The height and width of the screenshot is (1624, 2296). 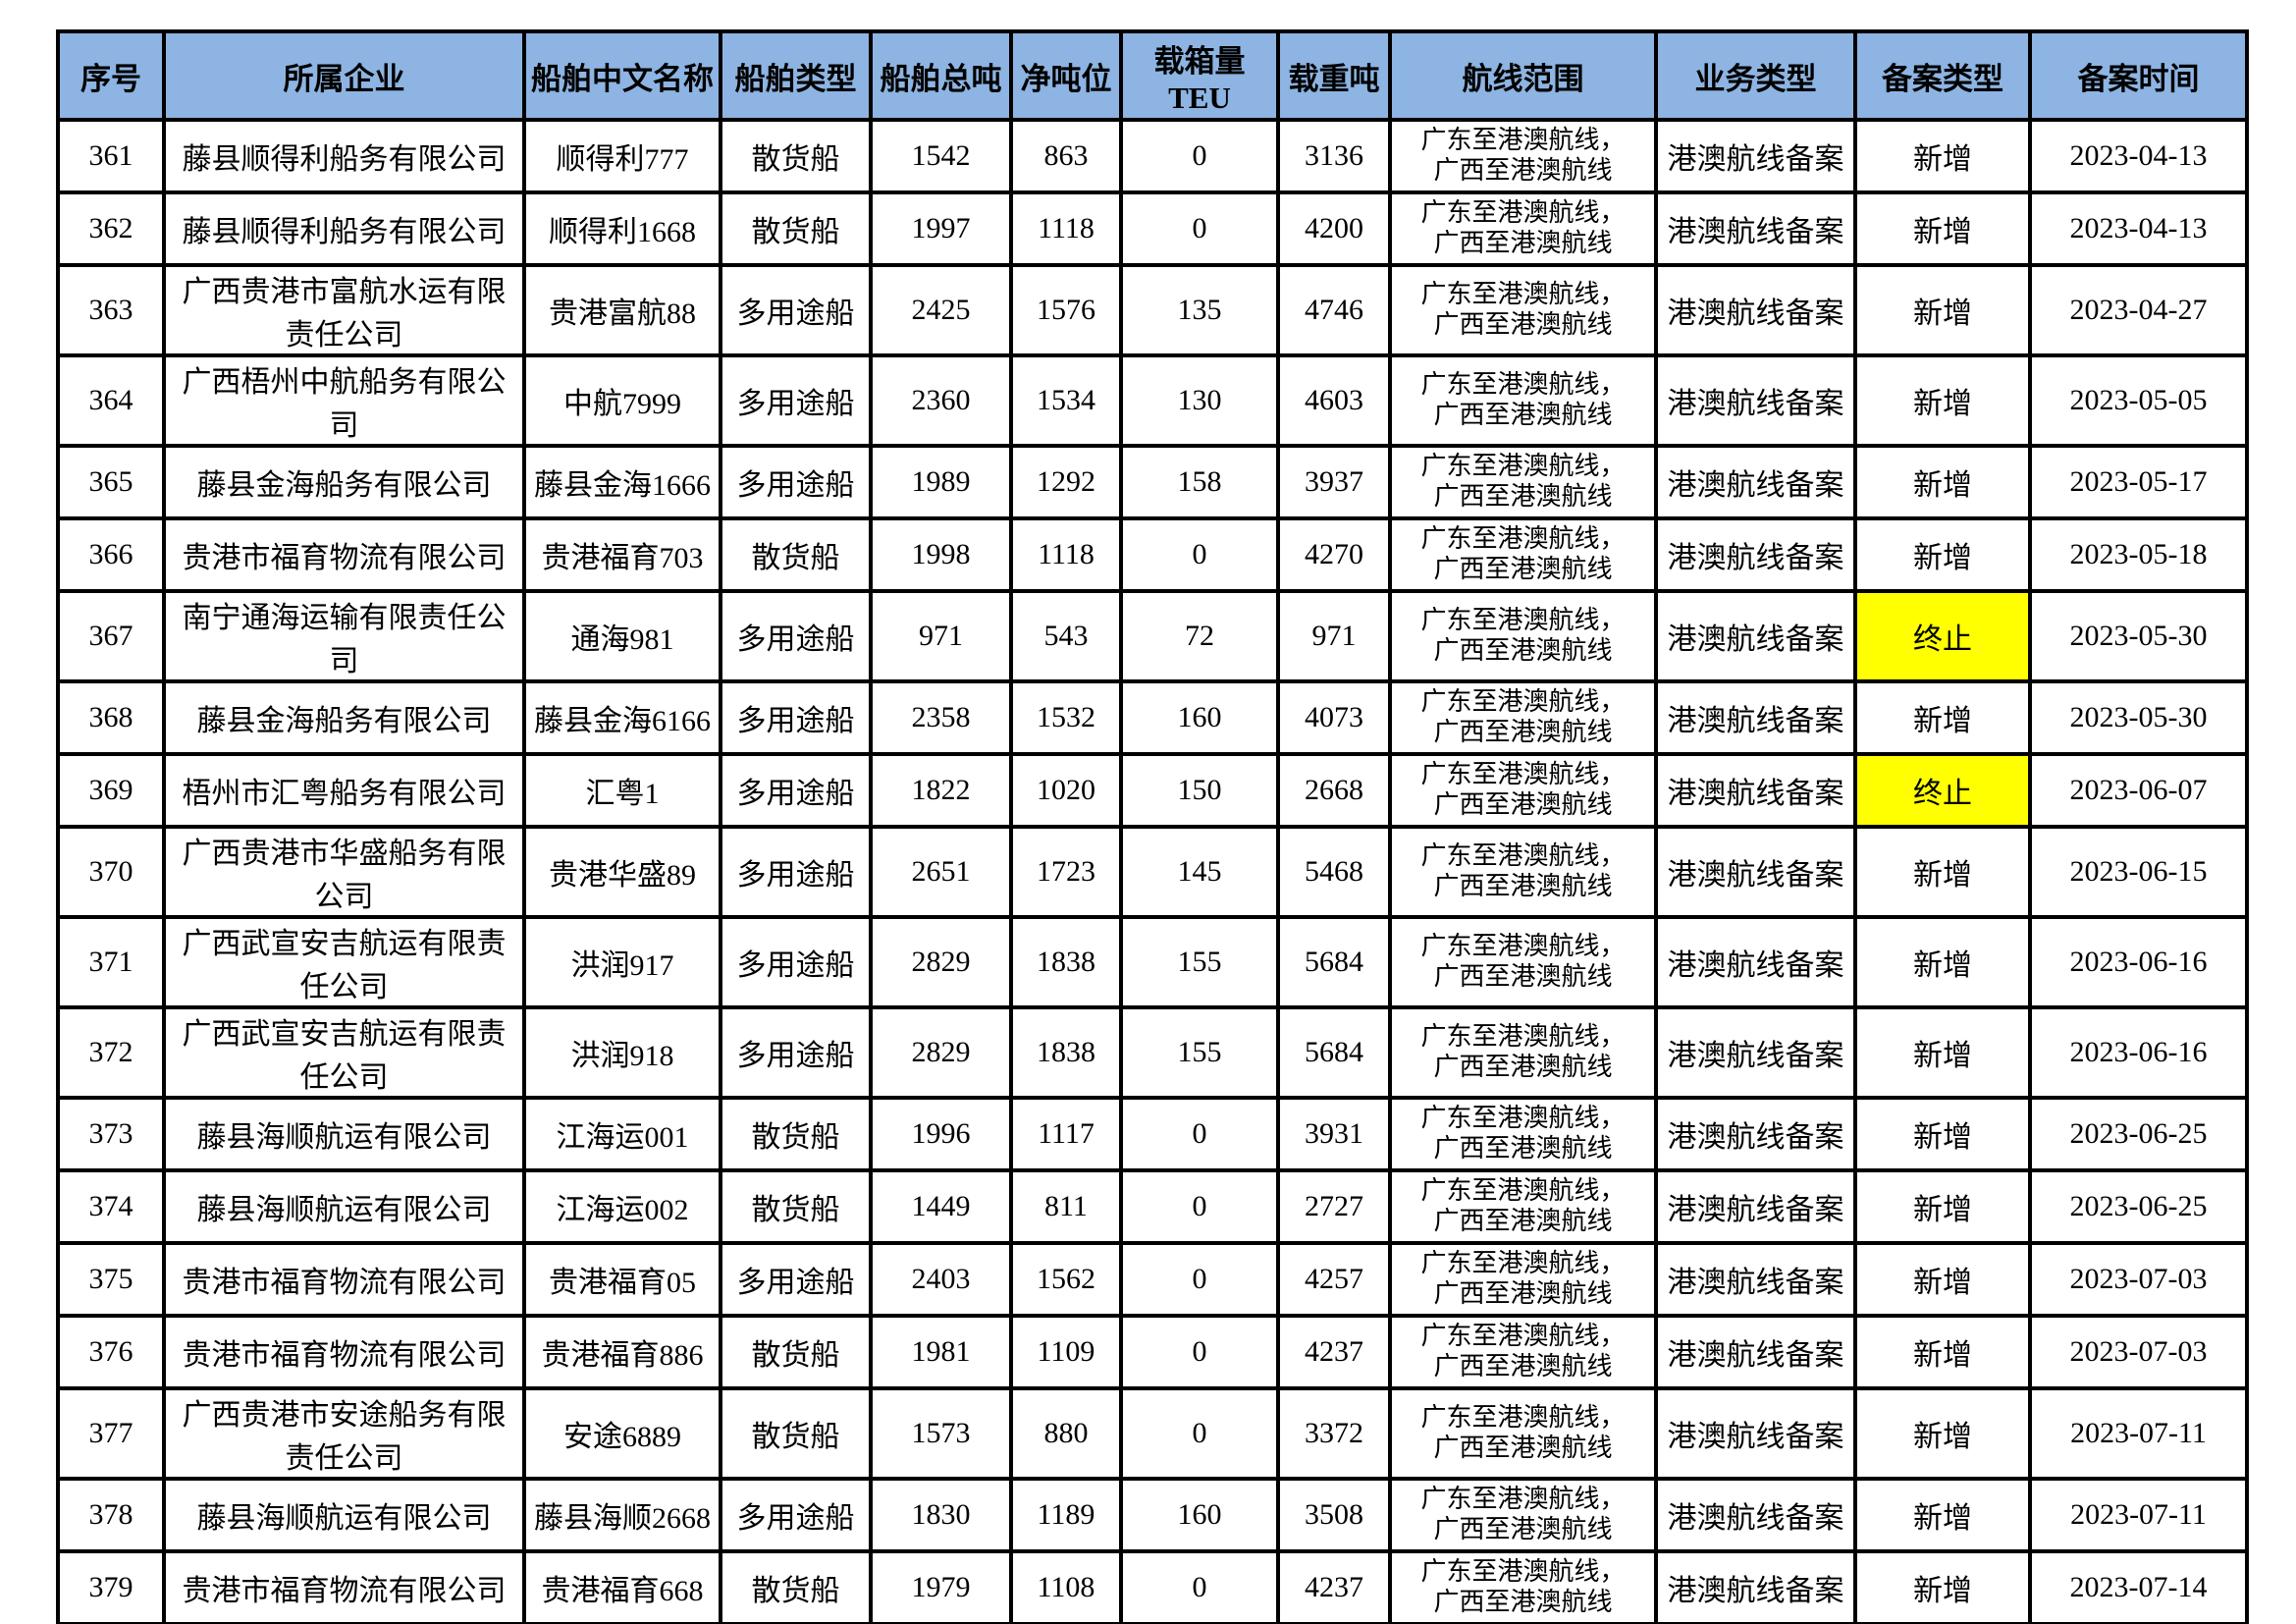 What do you see at coordinates (344, 482) in the screenshot?
I see `company-cell: 藤县金海船务有限公司` at bounding box center [344, 482].